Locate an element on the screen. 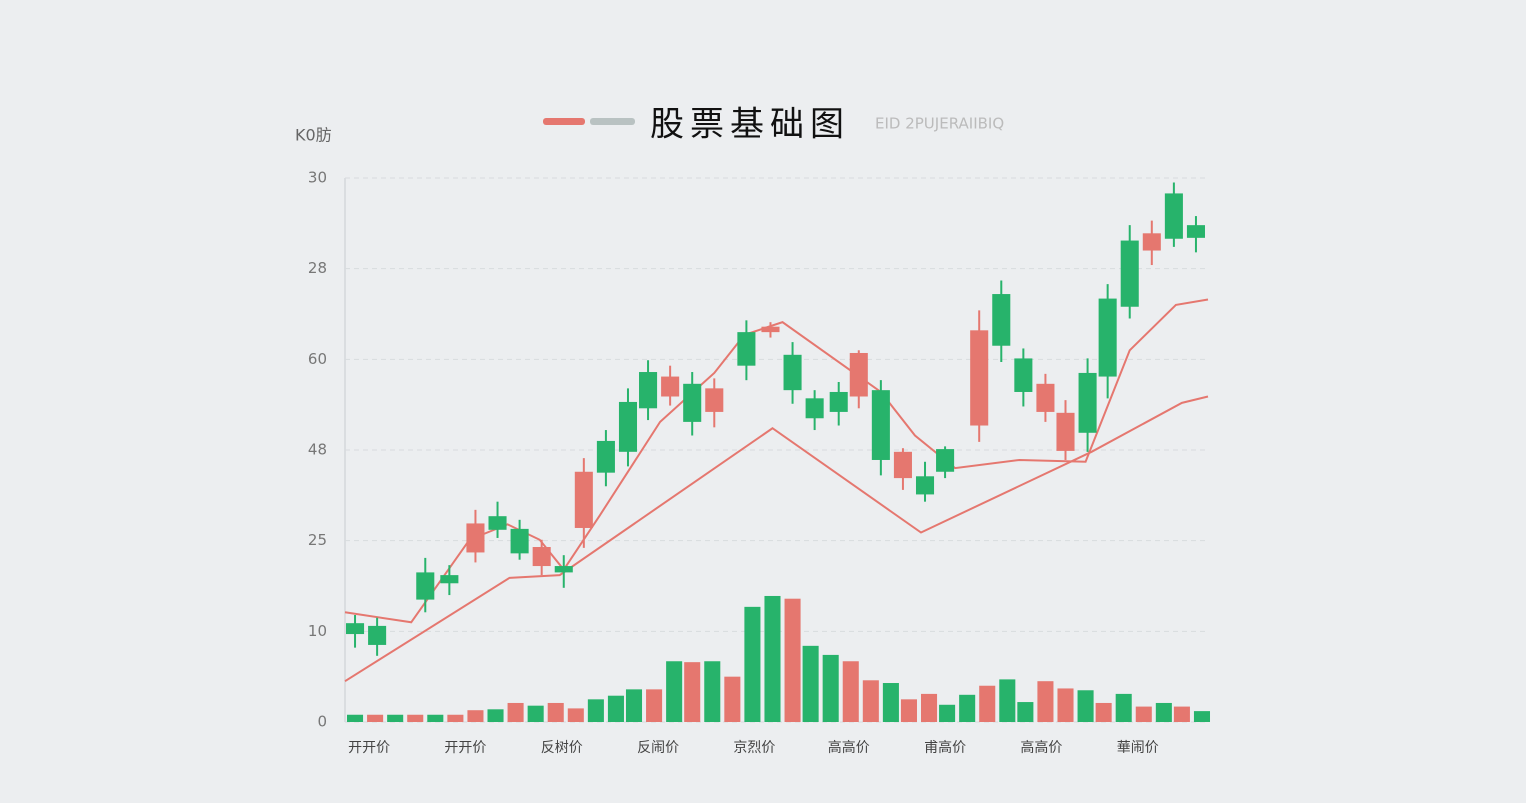 The image size is (1526, 803). y-tick-label: 28 is located at coordinates (317, 268).